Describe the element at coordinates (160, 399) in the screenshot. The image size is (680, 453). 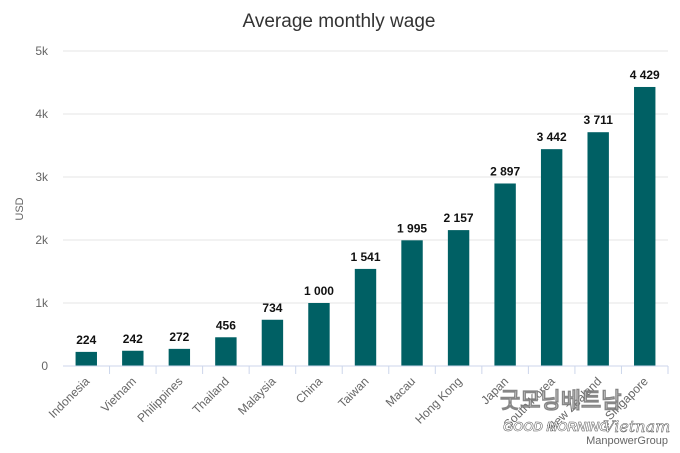
I see `x-tick-label: Philippines` at that location.